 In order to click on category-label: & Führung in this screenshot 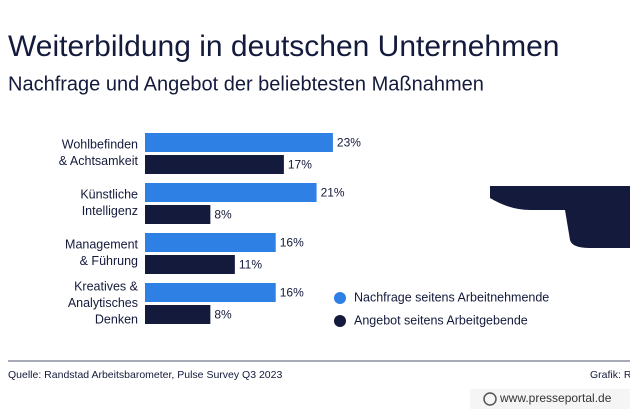, I will do `click(109, 261)`.